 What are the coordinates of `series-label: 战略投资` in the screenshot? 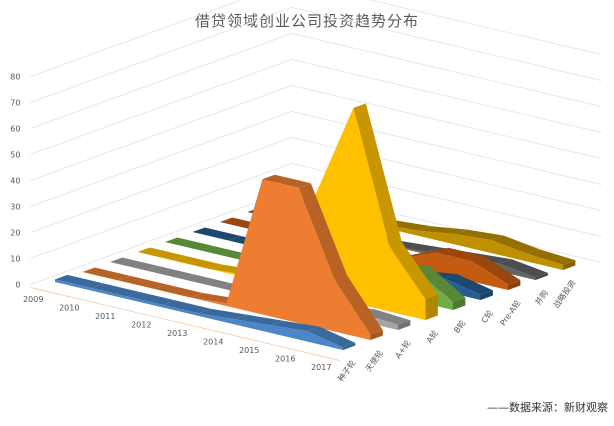 It's located at (564, 294).